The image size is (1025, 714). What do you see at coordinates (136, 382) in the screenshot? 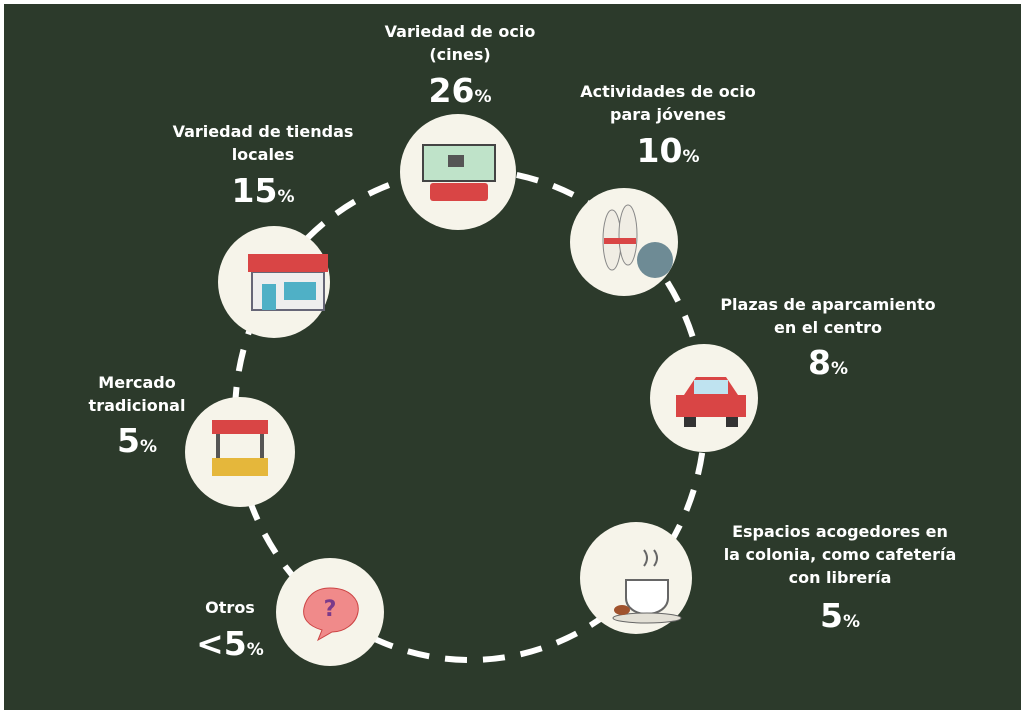
I see `node-label: Mercado` at bounding box center [136, 382].